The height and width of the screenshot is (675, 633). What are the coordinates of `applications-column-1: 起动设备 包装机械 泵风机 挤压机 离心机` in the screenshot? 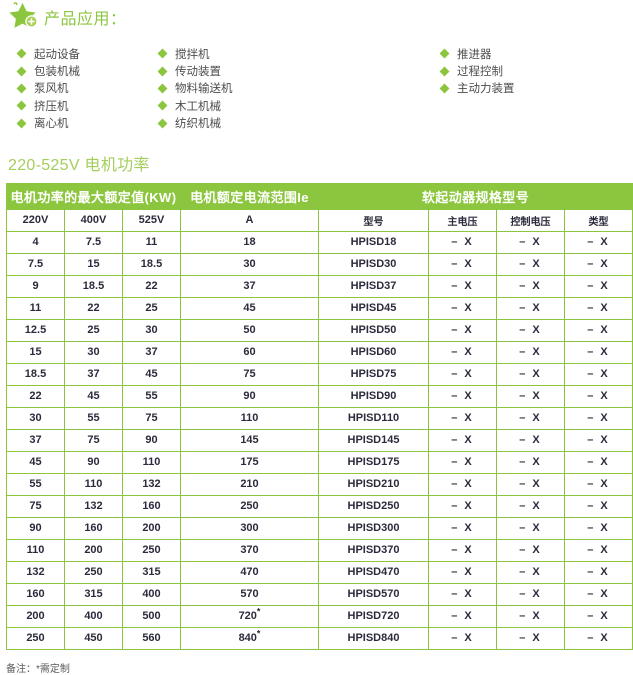 It's located at (88, 88).